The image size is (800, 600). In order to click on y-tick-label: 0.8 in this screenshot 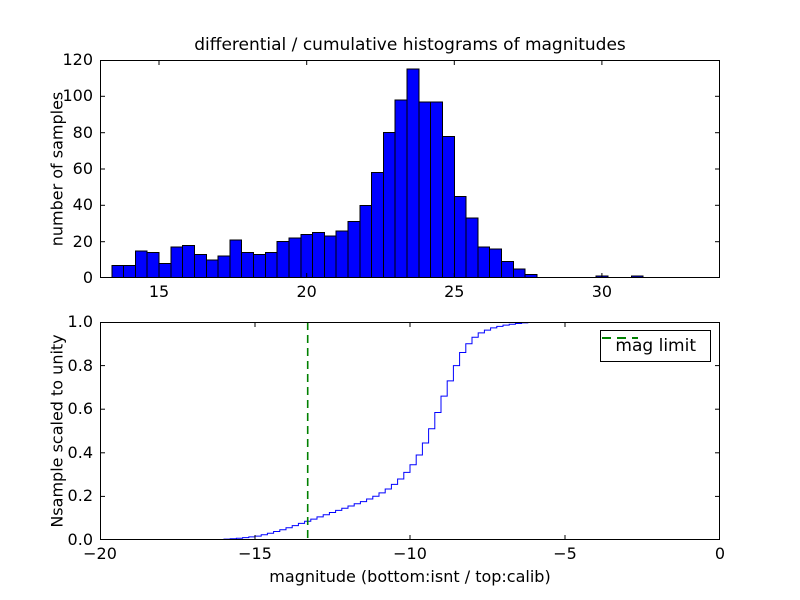, I will do `click(80, 365)`.